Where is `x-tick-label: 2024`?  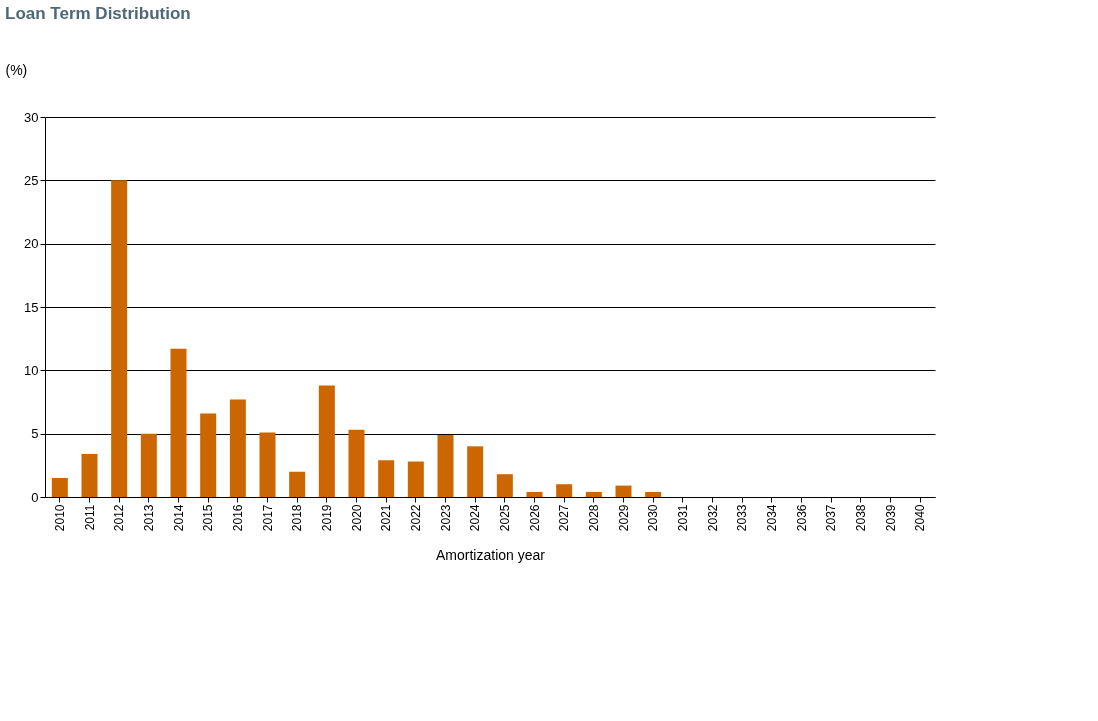 x-tick-label: 2024 is located at coordinates (475, 518).